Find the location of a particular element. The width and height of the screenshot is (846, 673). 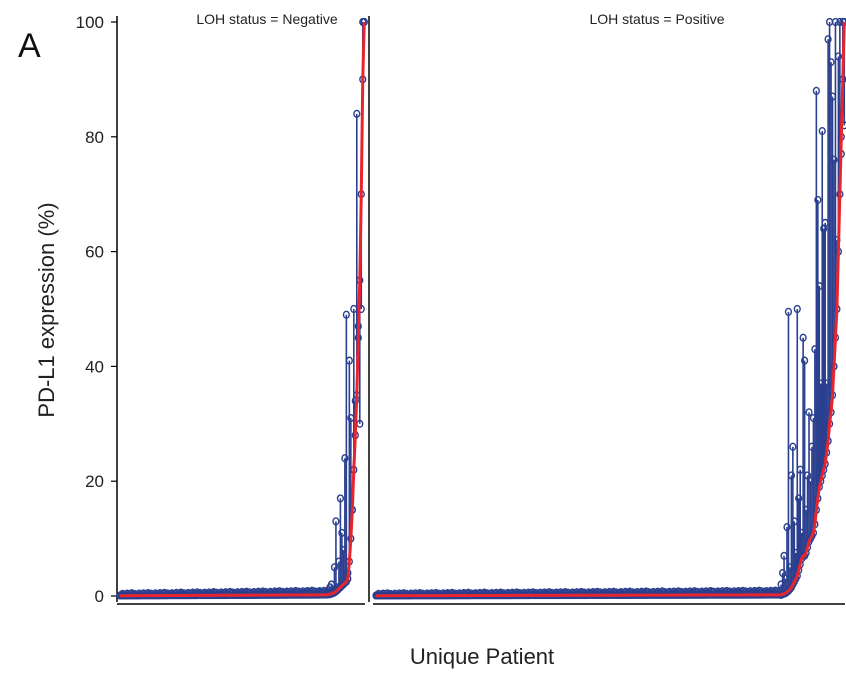

y-tick-label: 20 is located at coordinates (94, 481).